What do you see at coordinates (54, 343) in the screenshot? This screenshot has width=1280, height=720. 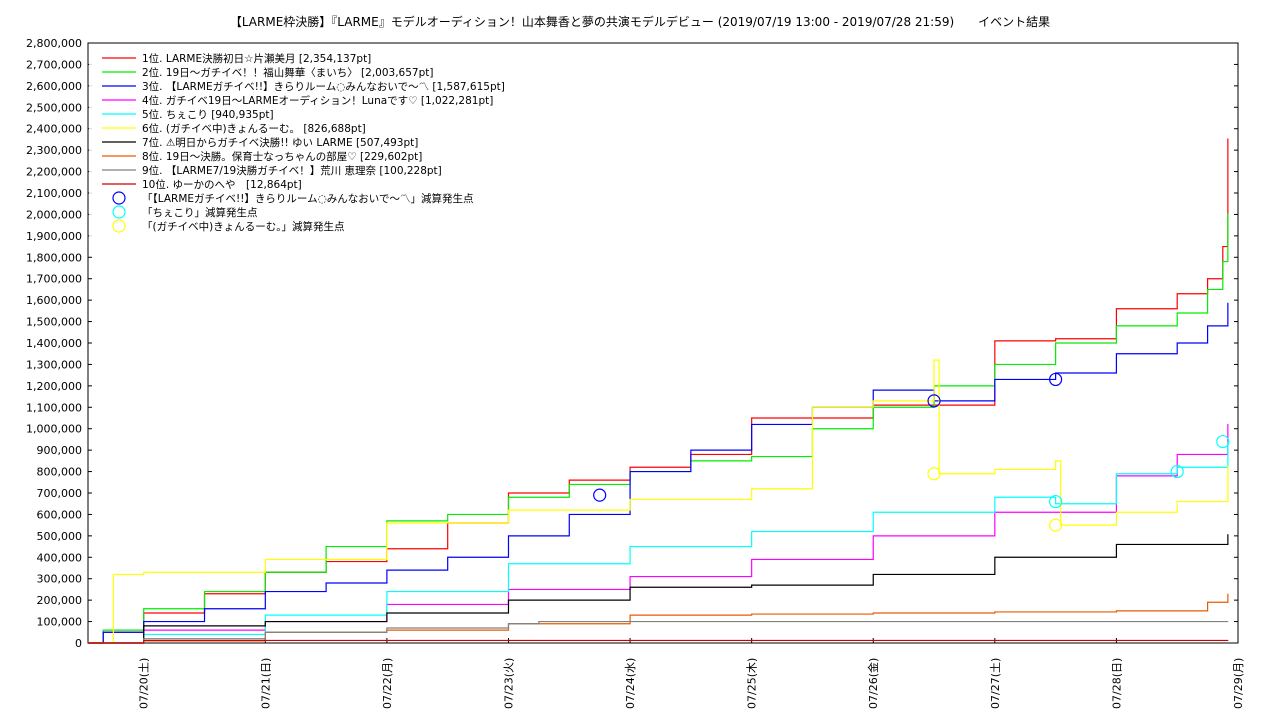 I see `y-tick-label: 1,400,000` at bounding box center [54, 343].